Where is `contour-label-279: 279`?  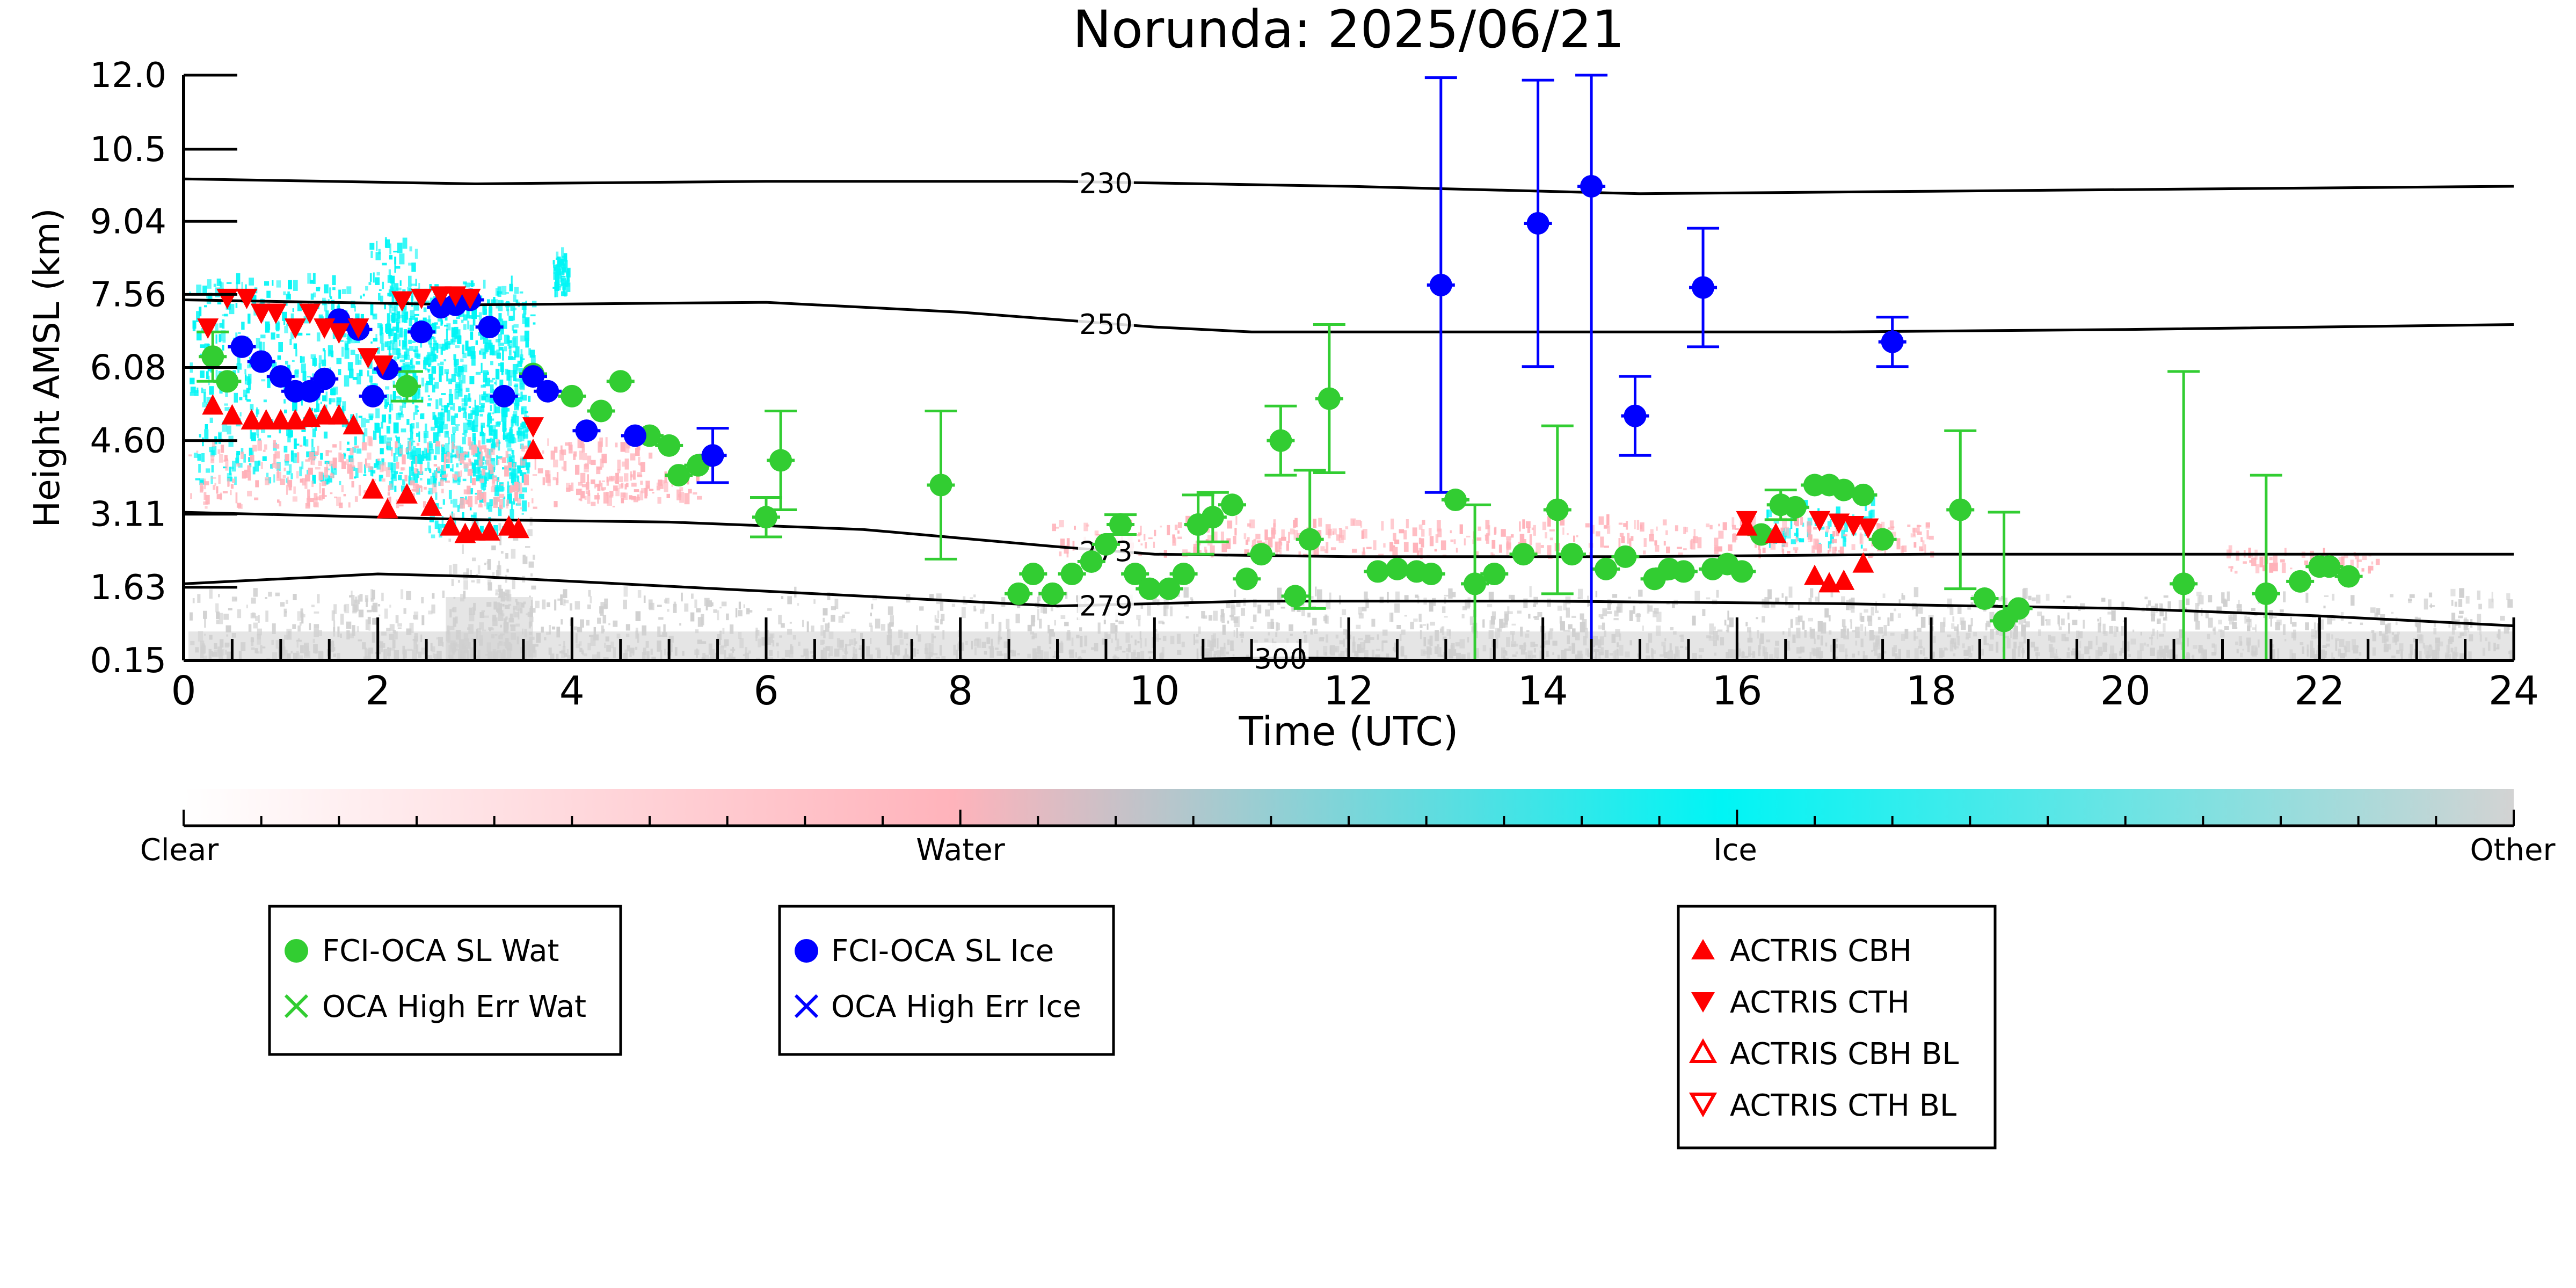
contour-label-279: 279 is located at coordinates (1105, 607).